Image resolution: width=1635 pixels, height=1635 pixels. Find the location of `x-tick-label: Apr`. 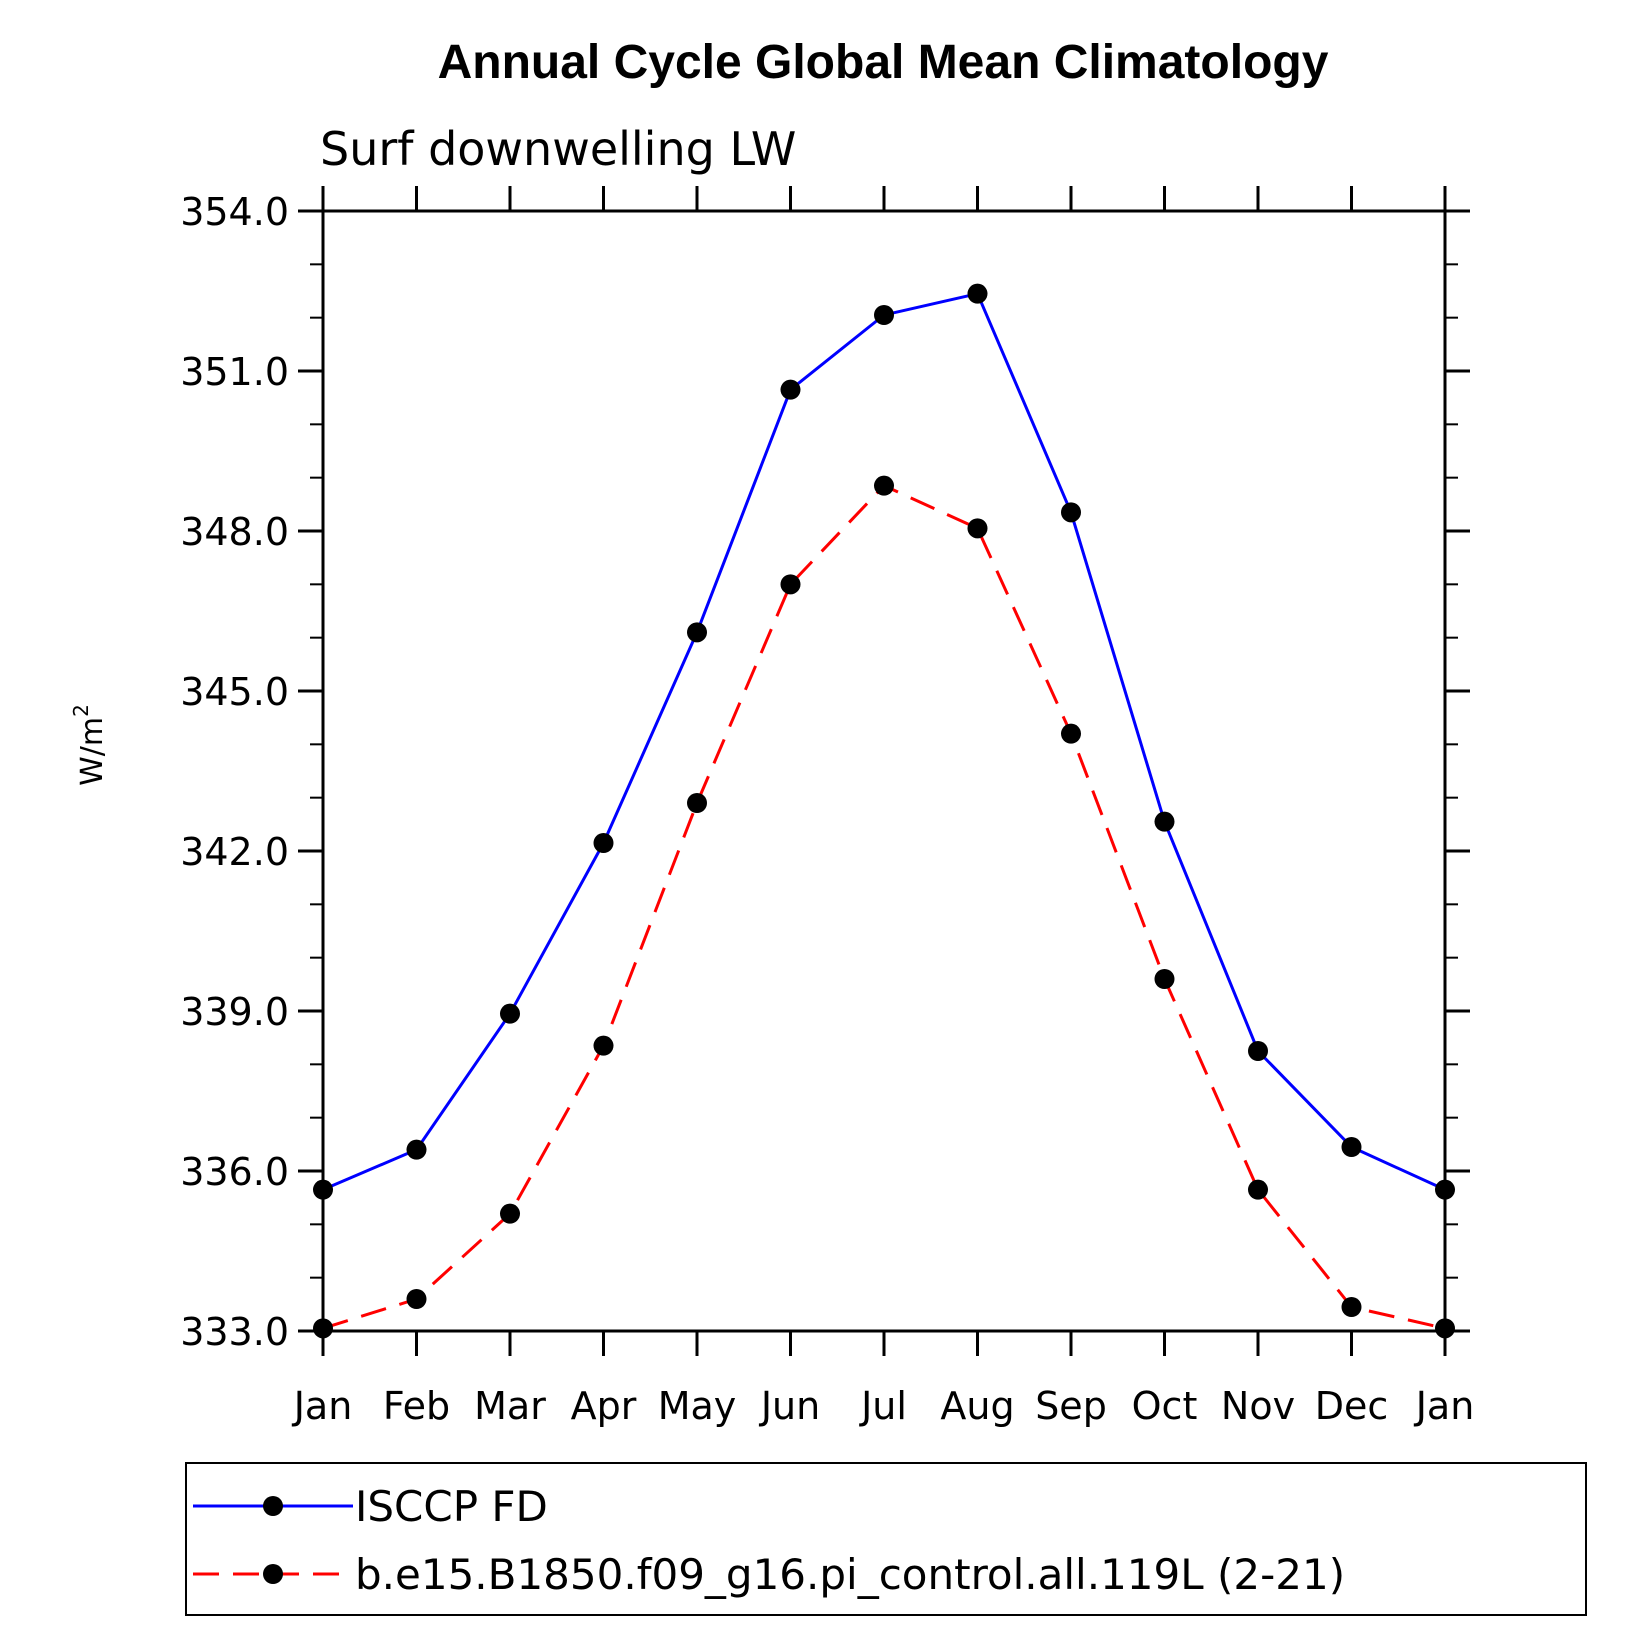

x-tick-label: Apr is located at coordinates (604, 1406).